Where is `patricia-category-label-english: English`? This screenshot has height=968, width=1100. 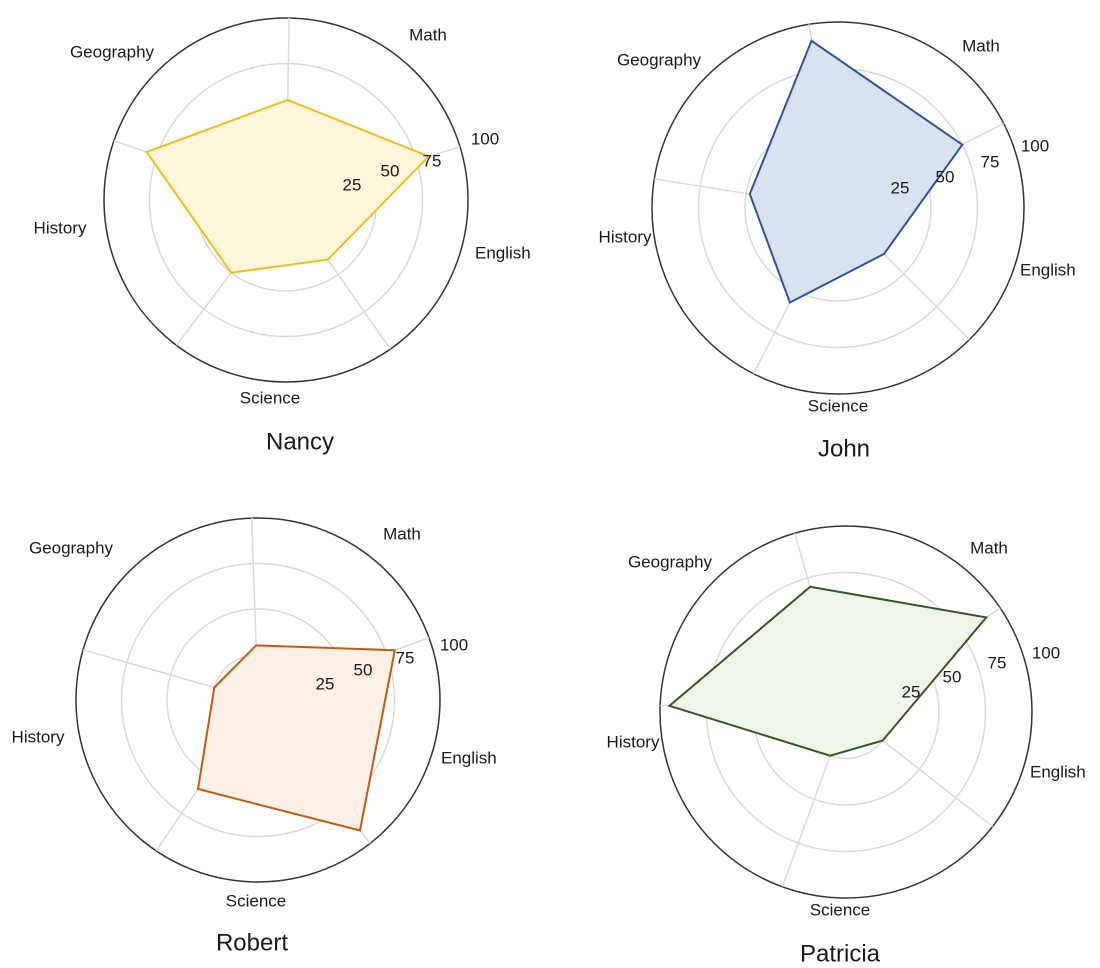
patricia-category-label-english: English is located at coordinates (1058, 771).